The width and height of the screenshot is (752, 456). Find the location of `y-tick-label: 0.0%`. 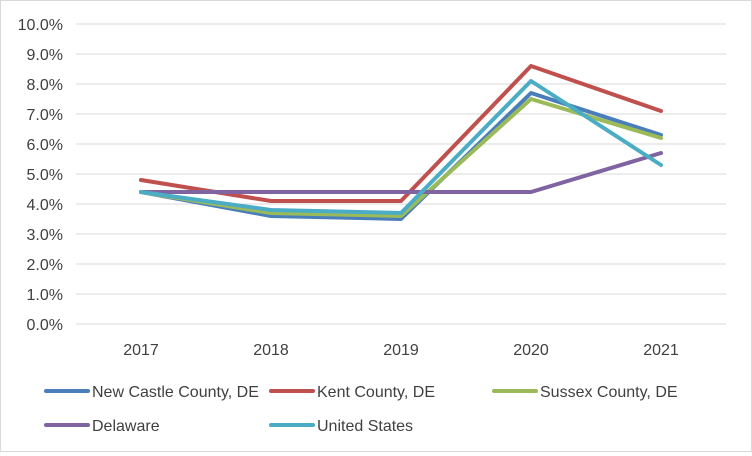

y-tick-label: 0.0% is located at coordinates (45, 325).